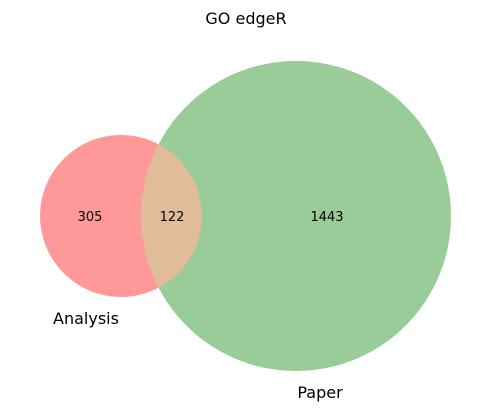 The width and height of the screenshot is (492, 411). I want to click on analysis-only-count: 305, so click(90, 217).